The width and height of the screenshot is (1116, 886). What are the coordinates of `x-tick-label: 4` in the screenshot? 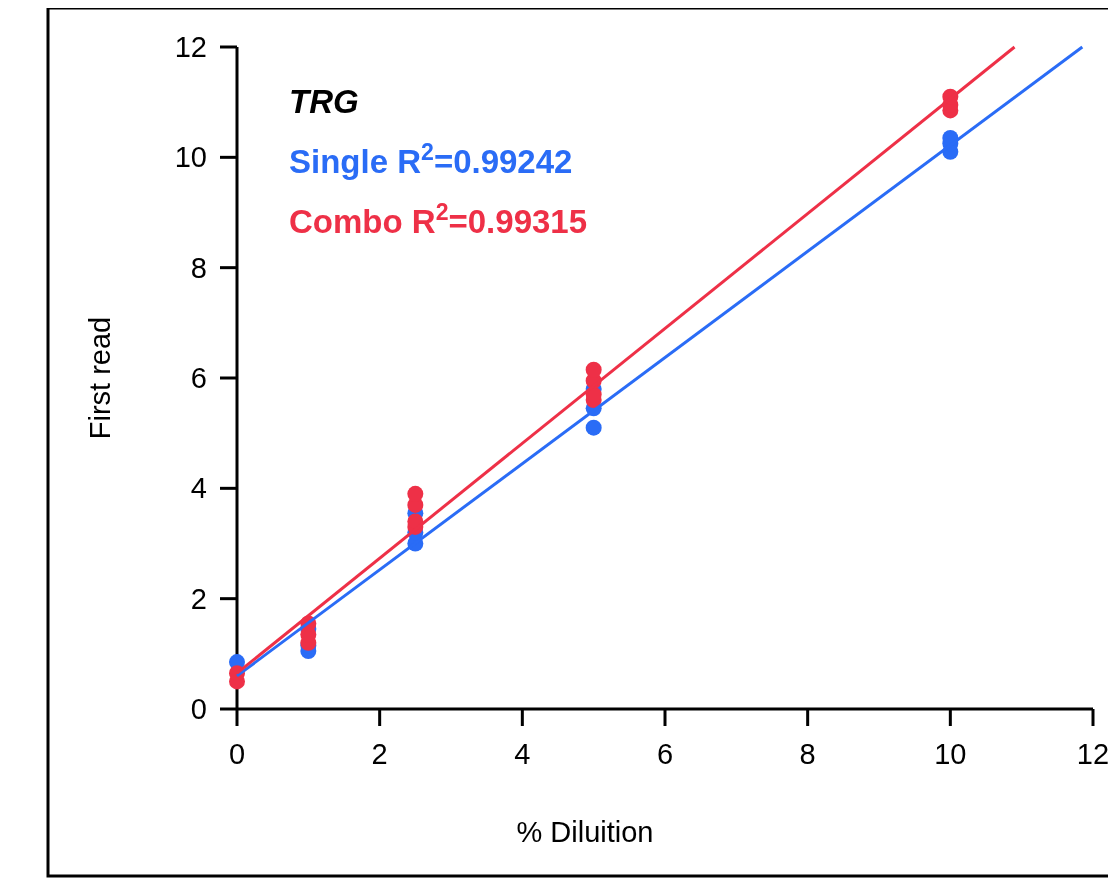 It's located at (522, 754).